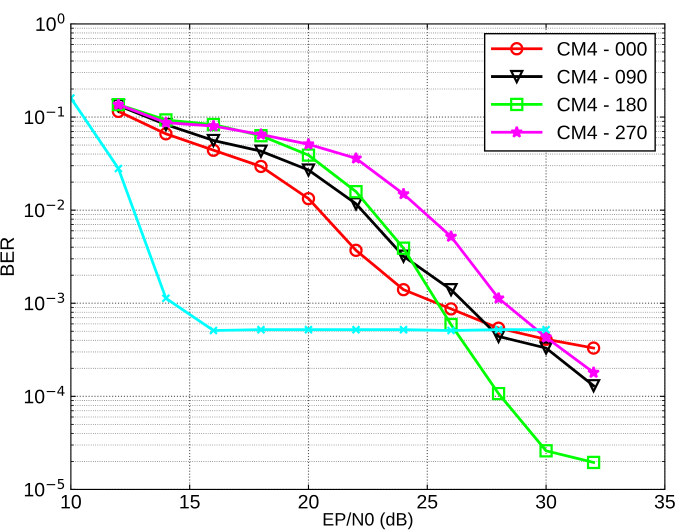  I want to click on y-tick-label: 10$^{−1}$, so click(44, 115).